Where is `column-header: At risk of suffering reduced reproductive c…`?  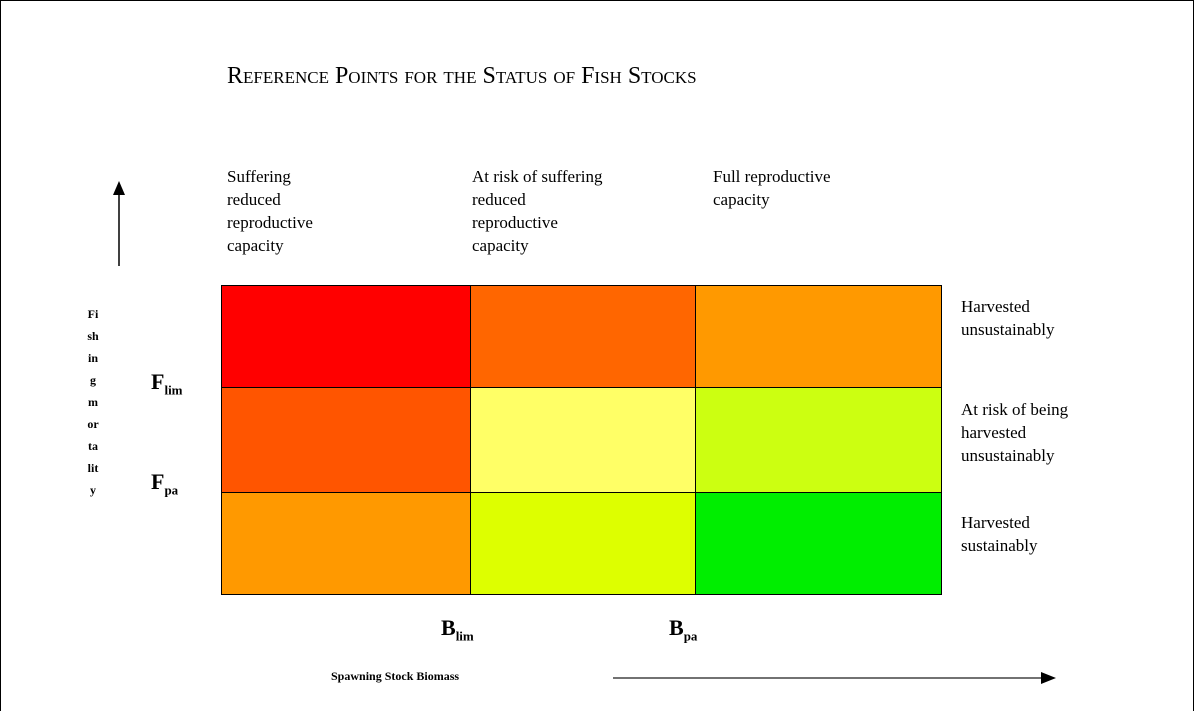
column-header: At risk of suffering reduced reproductive c… is located at coordinates (537, 211).